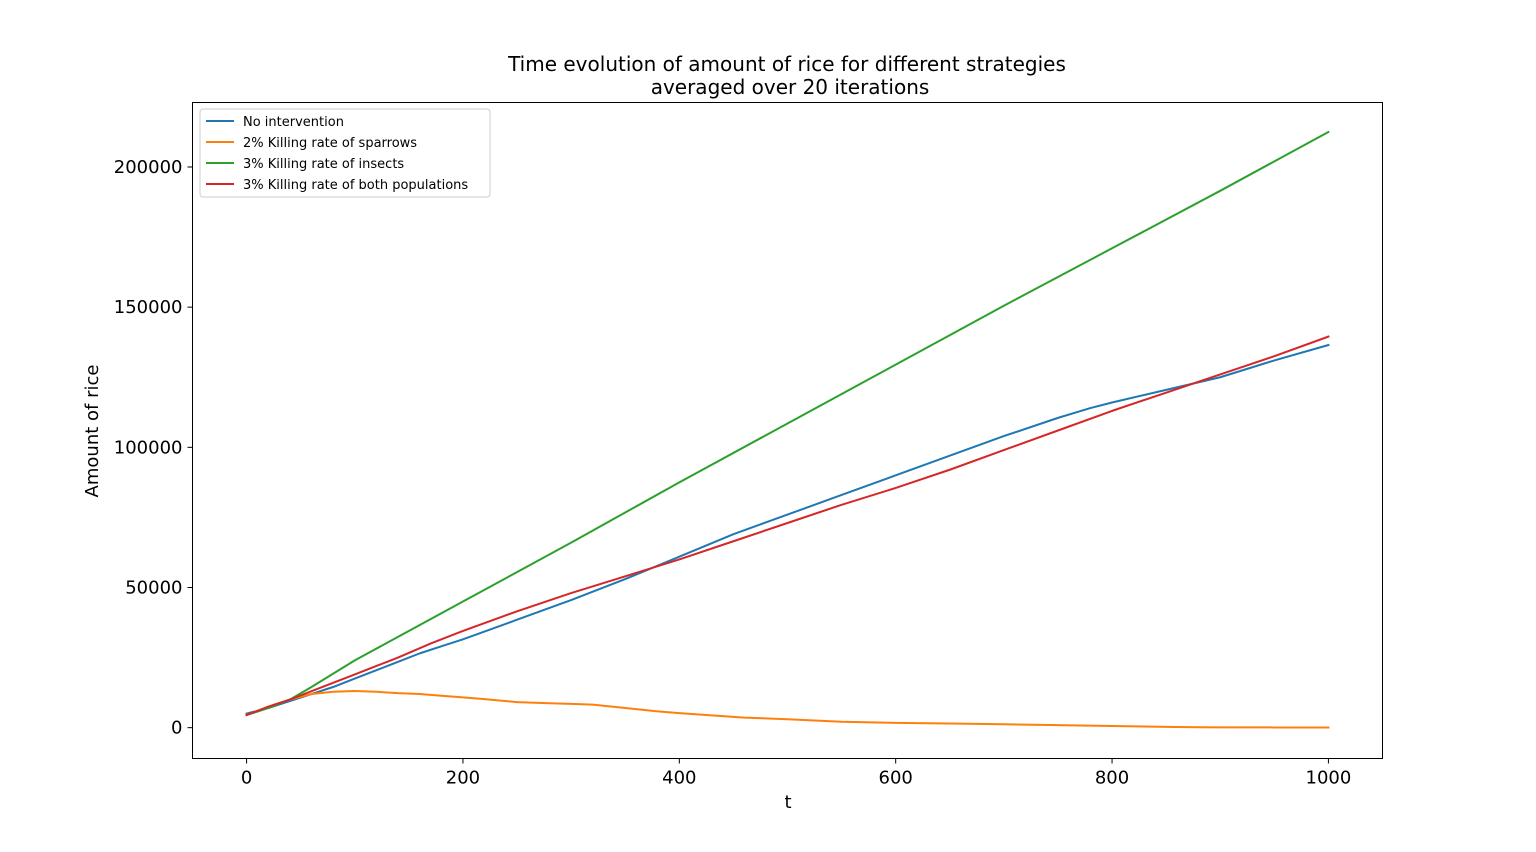 This screenshot has width=1536, height=852. Describe the element at coordinates (790, 87) in the screenshot. I see `chart-title-line-2: averaged over 20 iterations` at that location.